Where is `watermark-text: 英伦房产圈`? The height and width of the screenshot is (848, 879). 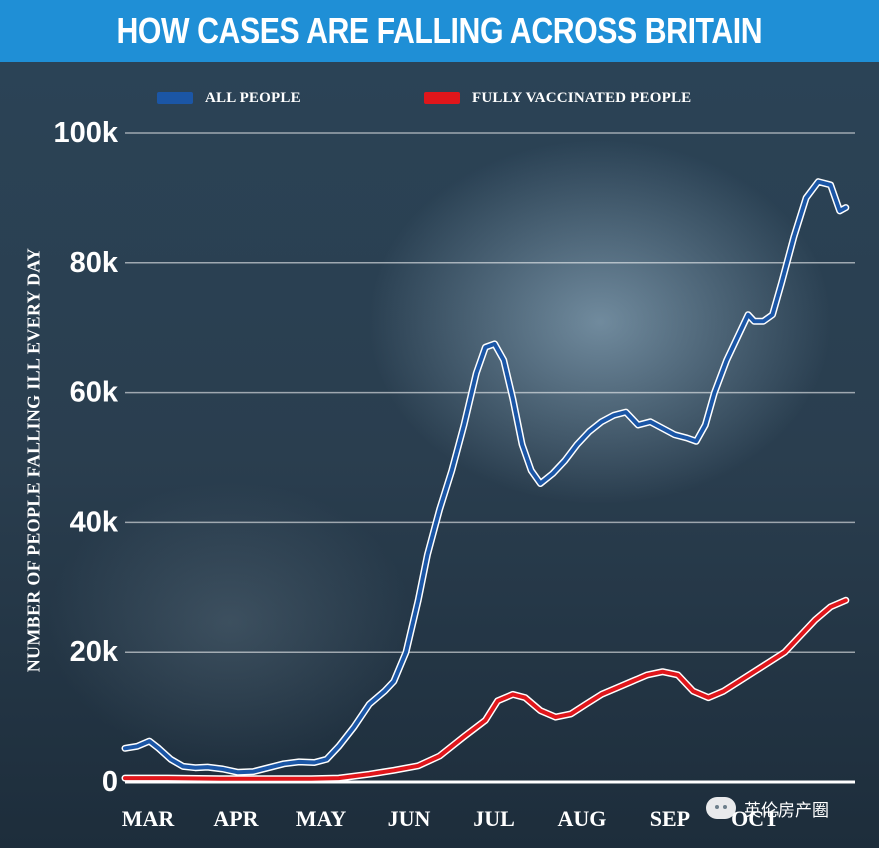 watermark-text: 英伦房产圈 is located at coordinates (786, 810).